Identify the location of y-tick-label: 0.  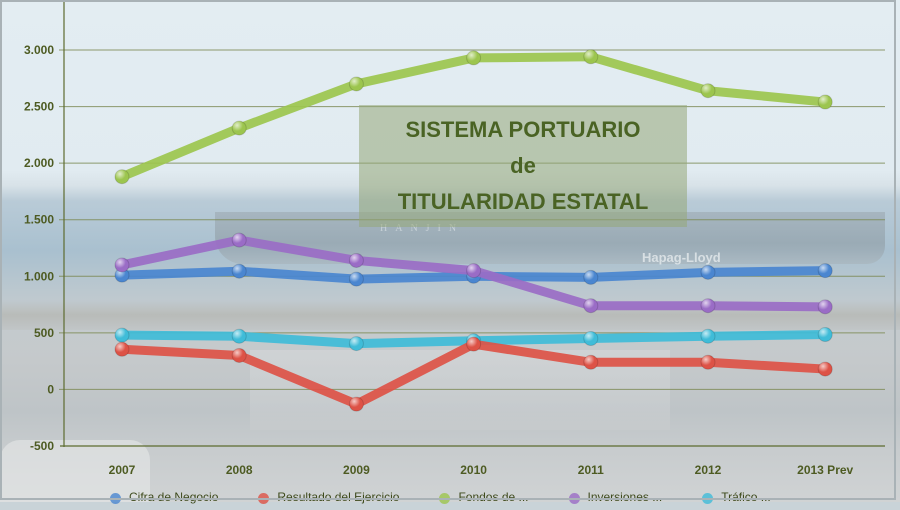
(50, 389).